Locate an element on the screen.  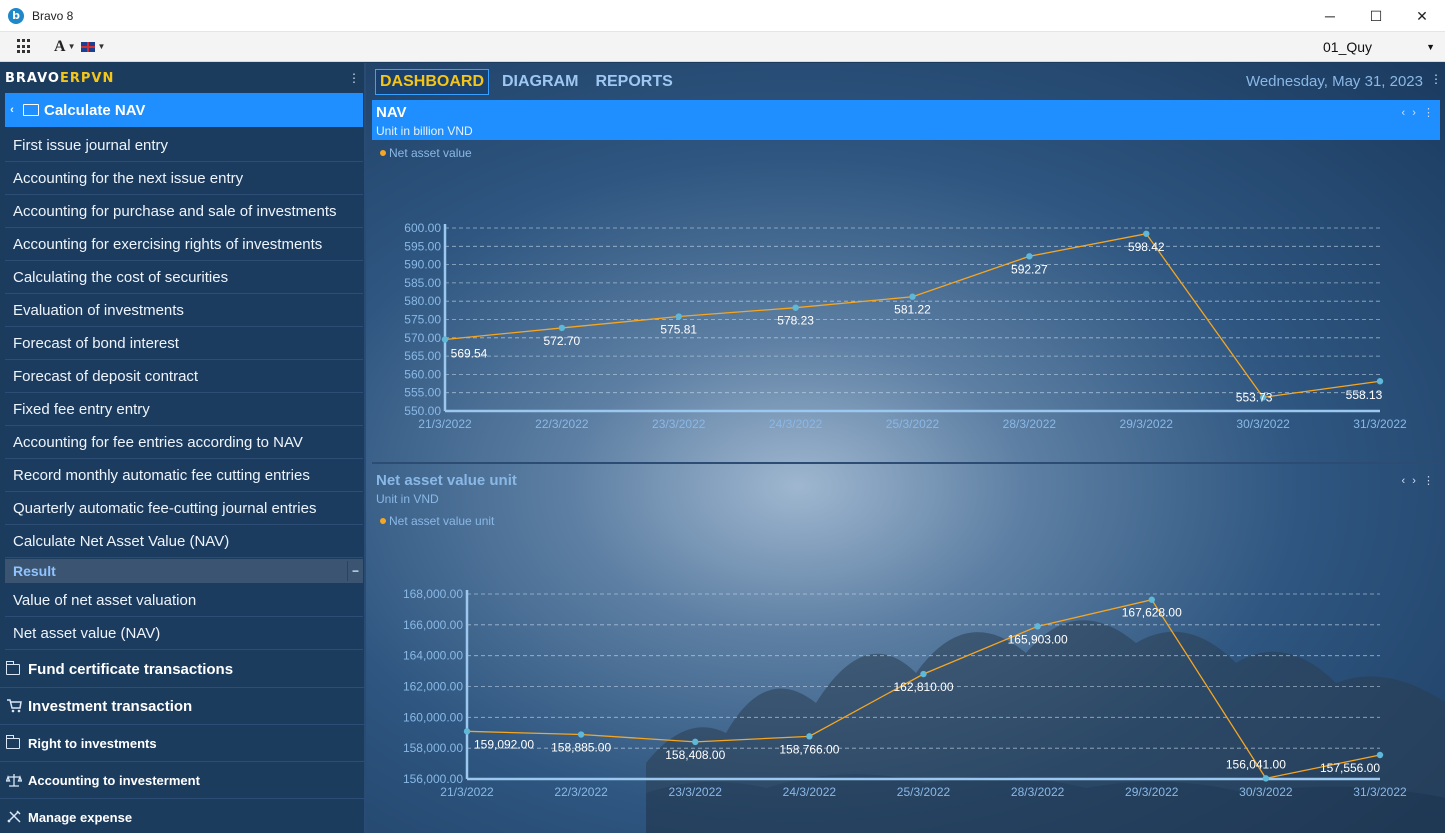
data-label: 553.73 is located at coordinates (1254, 397).